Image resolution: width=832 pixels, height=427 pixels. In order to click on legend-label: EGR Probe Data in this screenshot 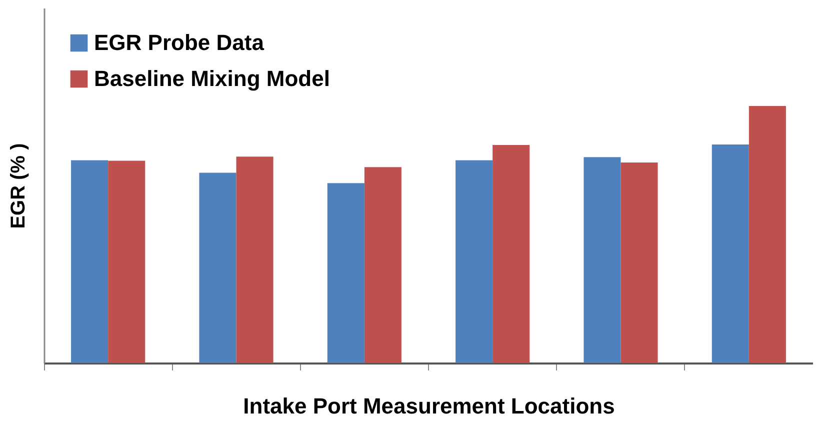, I will do `click(179, 42)`.